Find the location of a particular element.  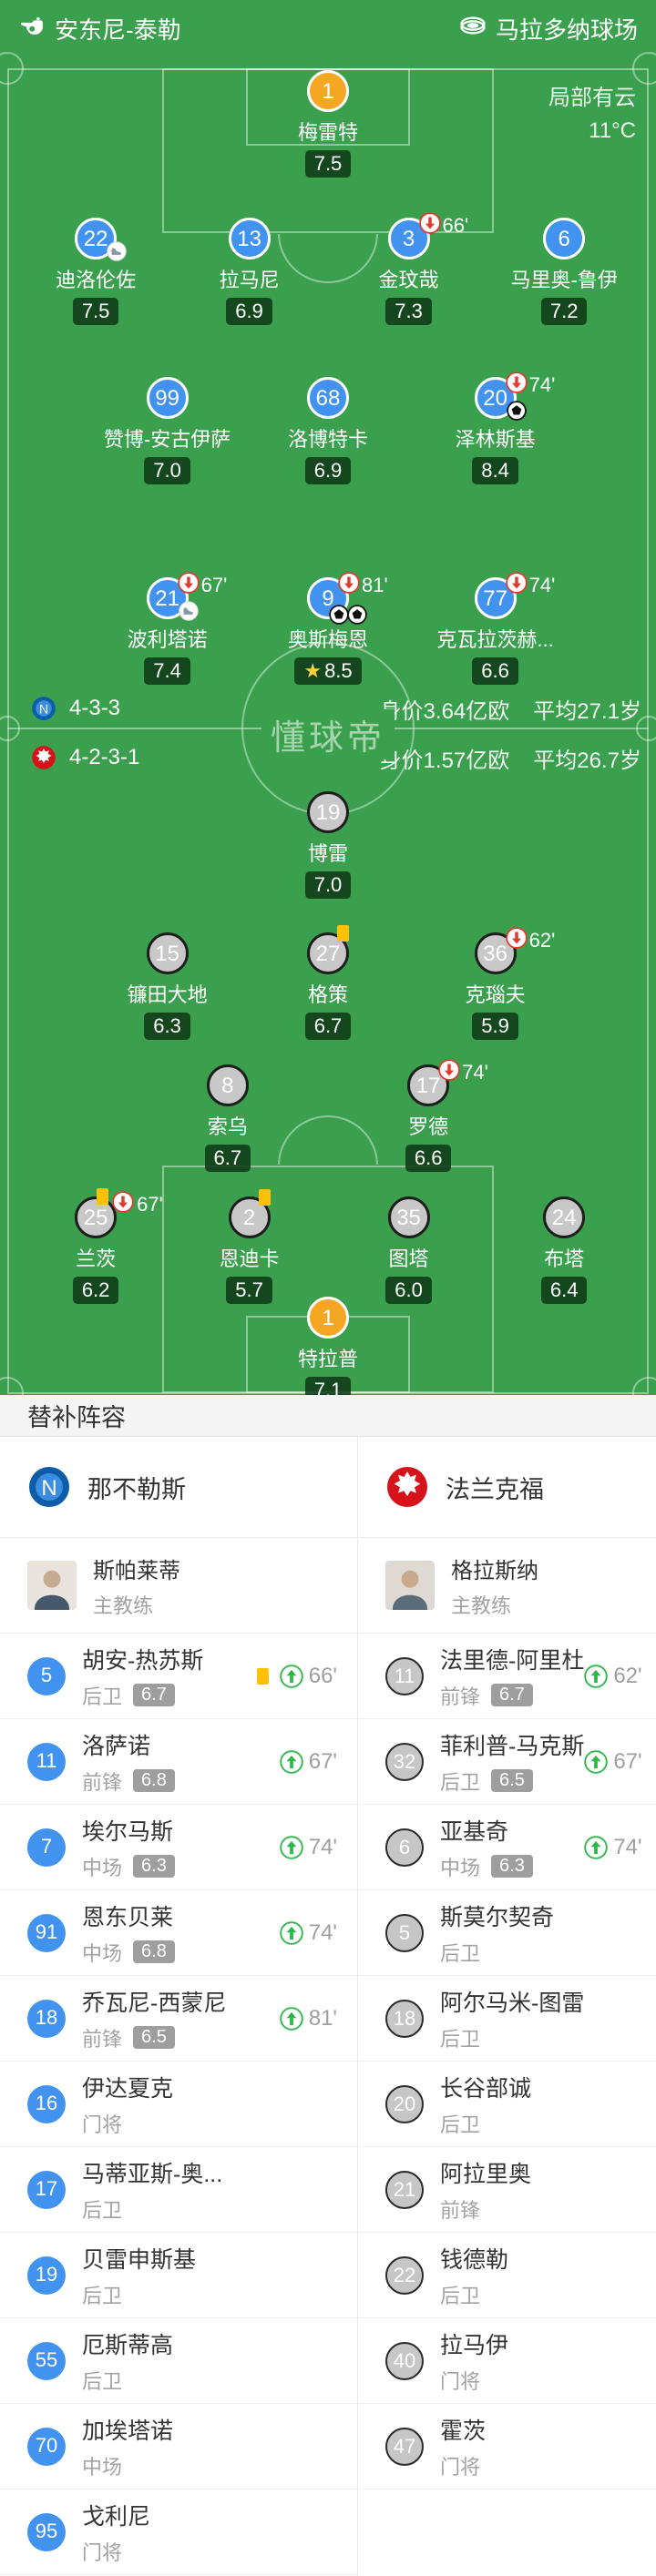

sub-player-row-away-5: 5 斯莫尔契奇 后卫 is located at coordinates (507, 1933).